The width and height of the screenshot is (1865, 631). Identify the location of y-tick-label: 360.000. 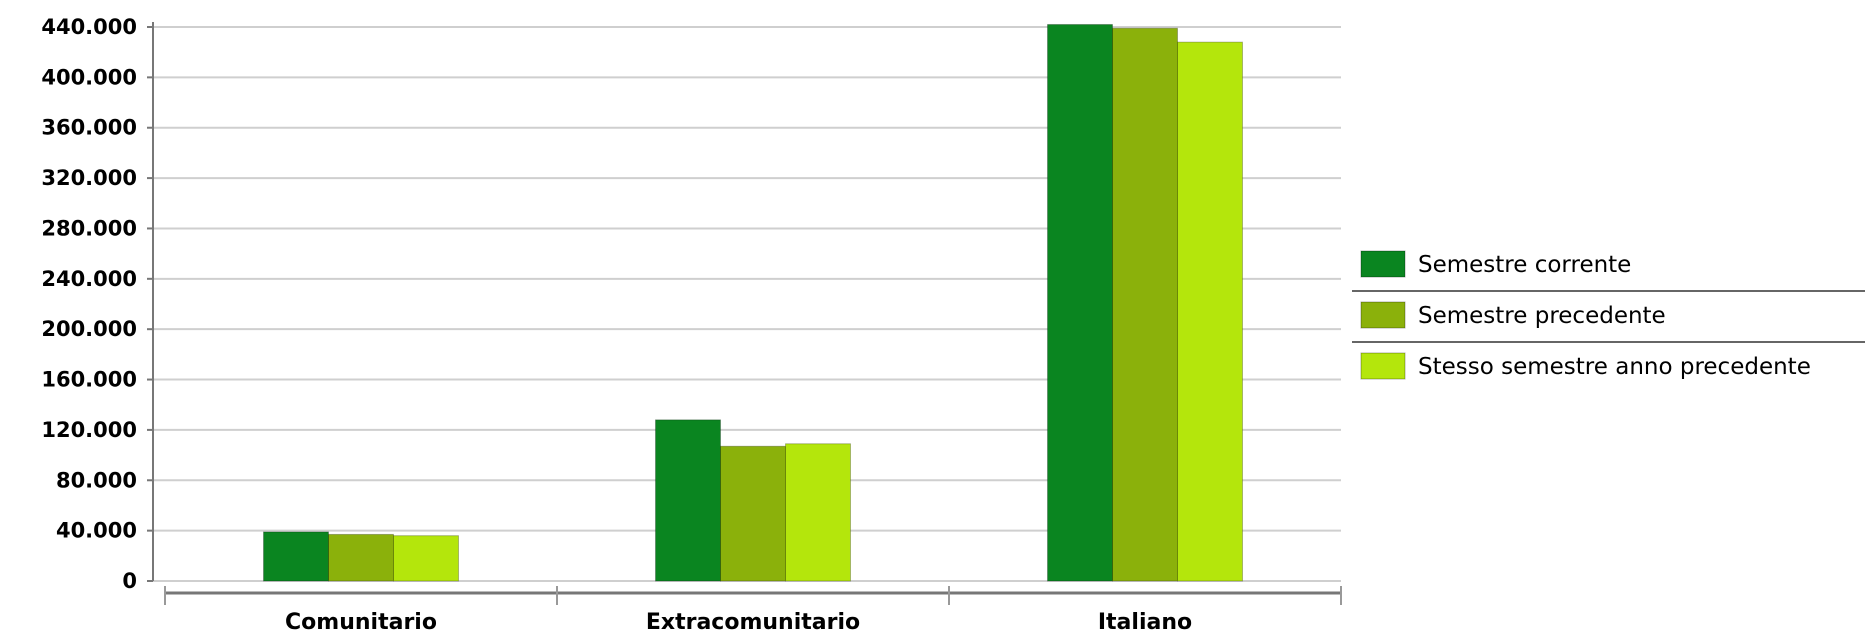
(89, 128).